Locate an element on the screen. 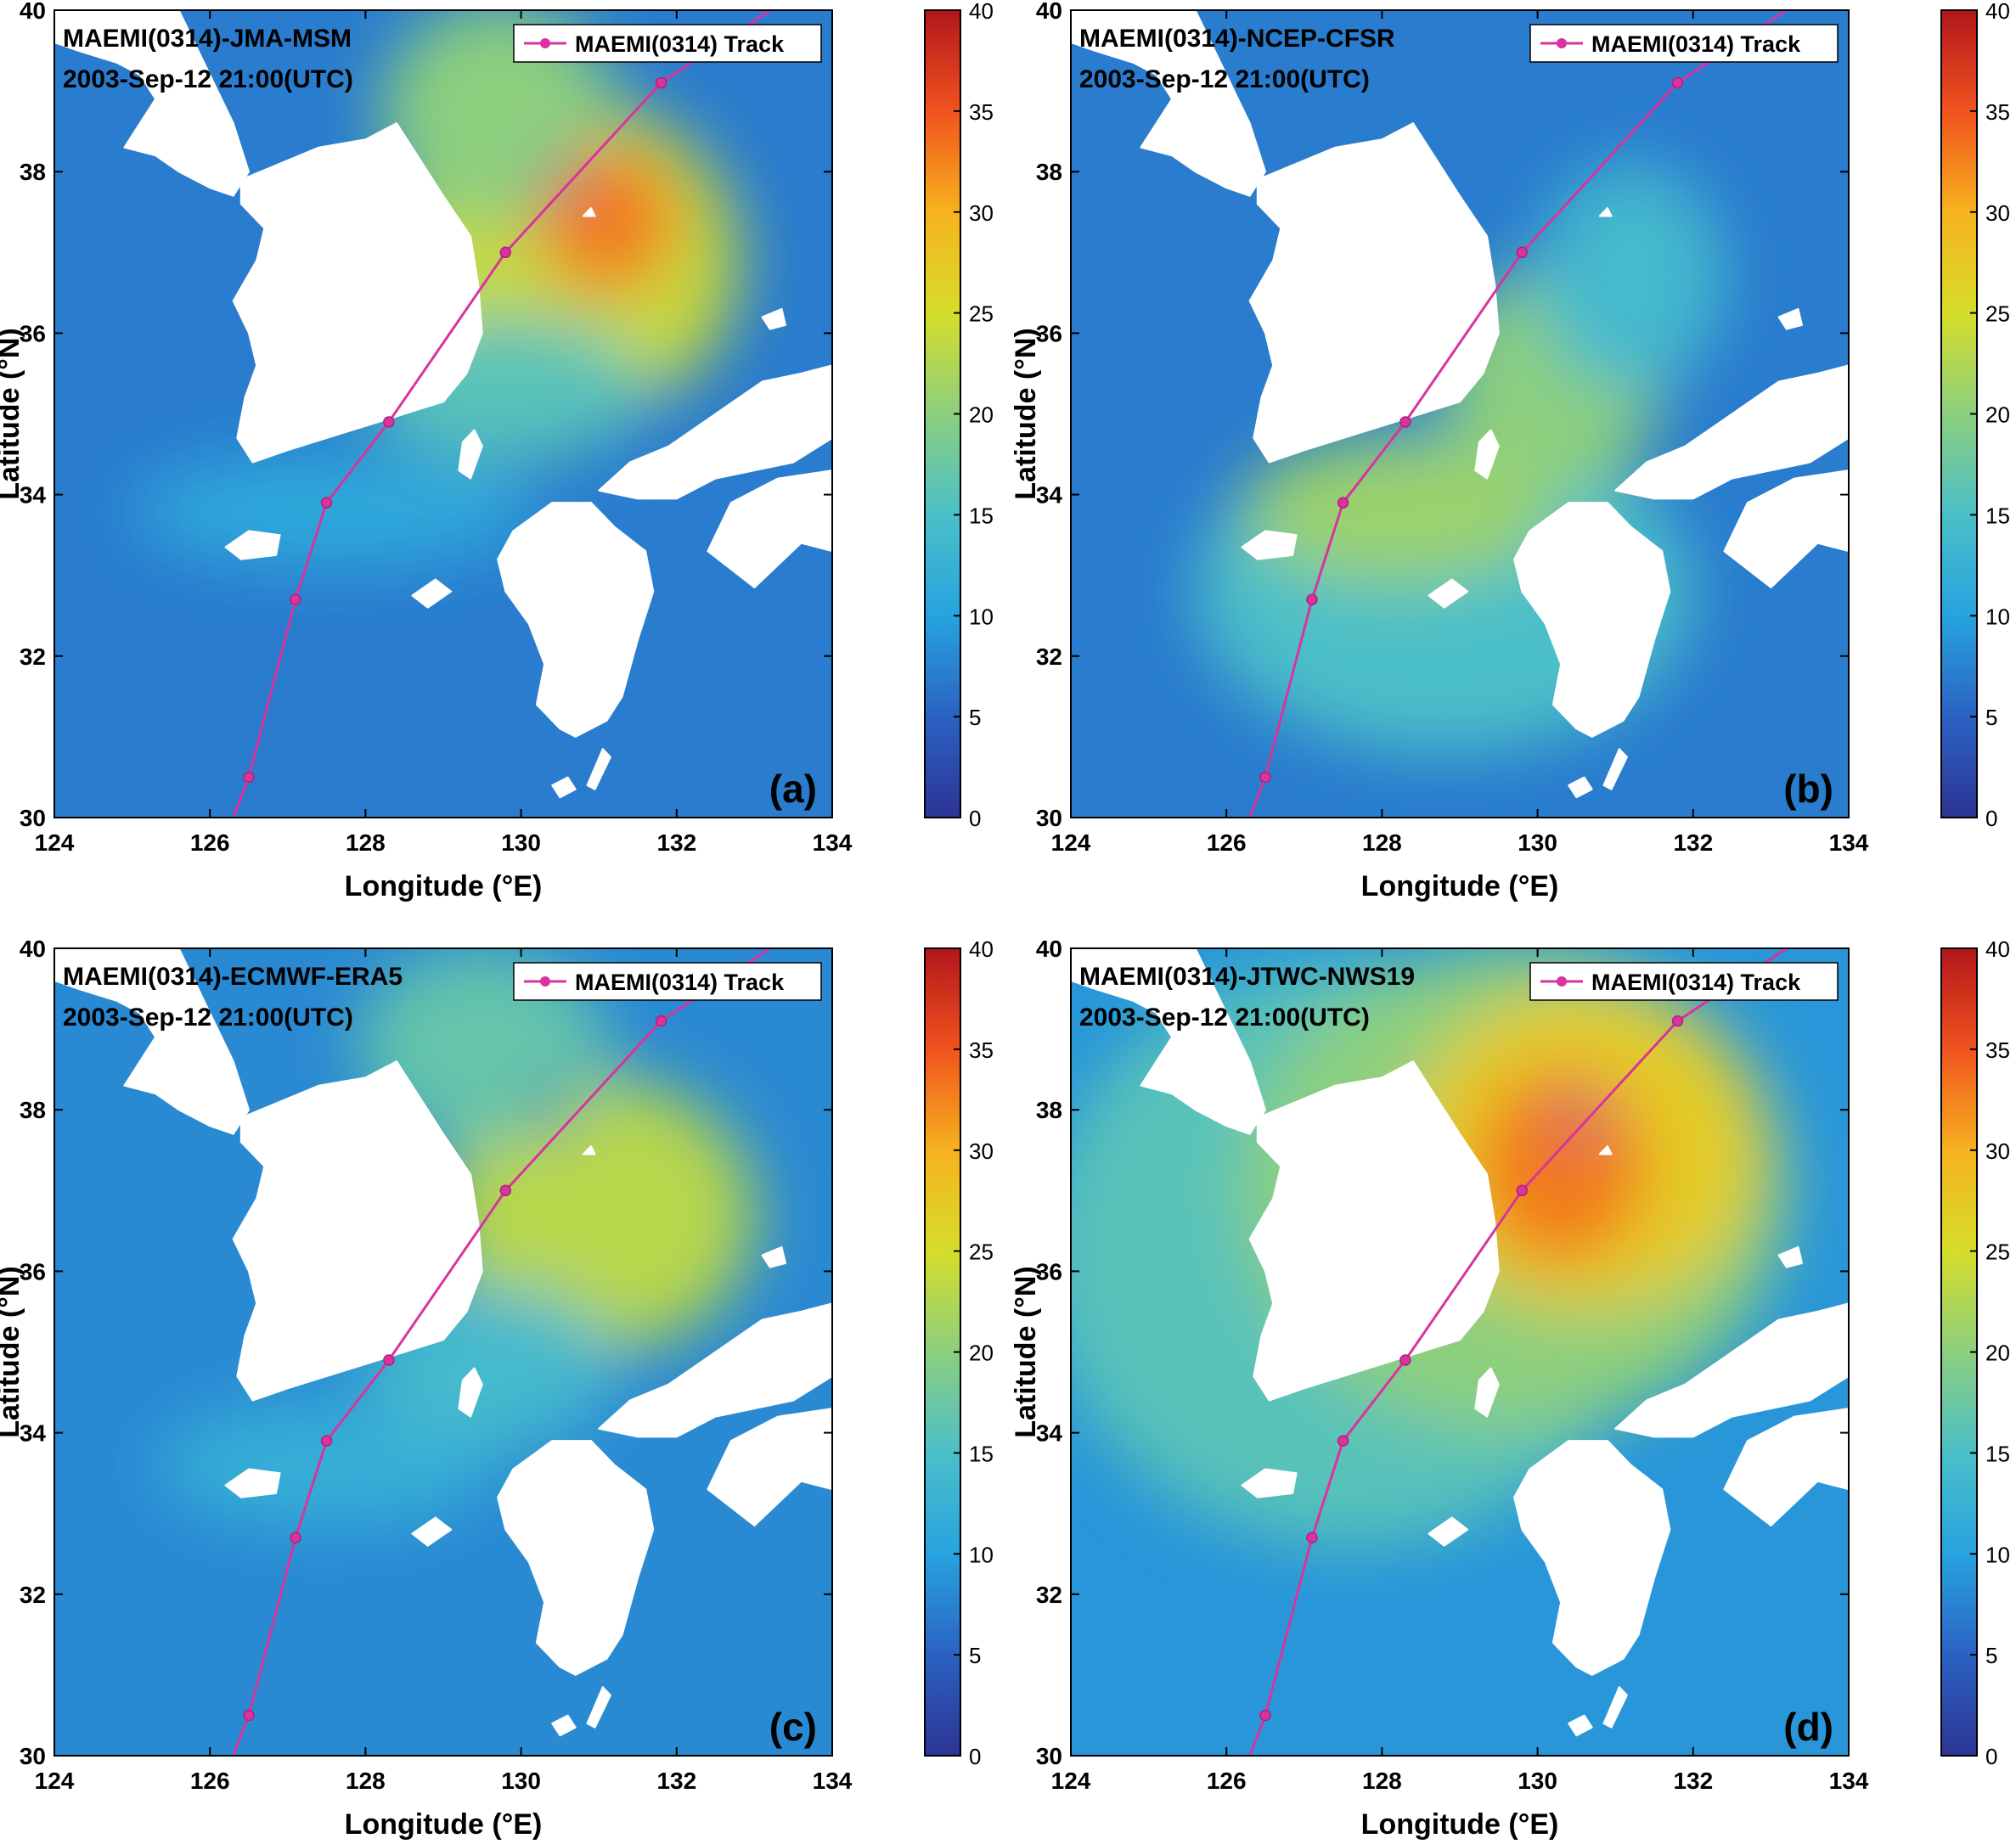  panel-label: (b) is located at coordinates (1808, 789).